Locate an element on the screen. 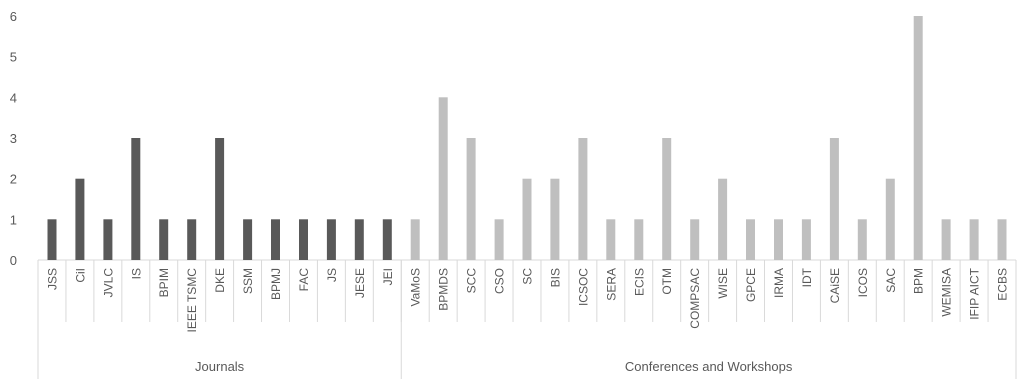  x-tick-label: WISE is located at coordinates (723, 283).